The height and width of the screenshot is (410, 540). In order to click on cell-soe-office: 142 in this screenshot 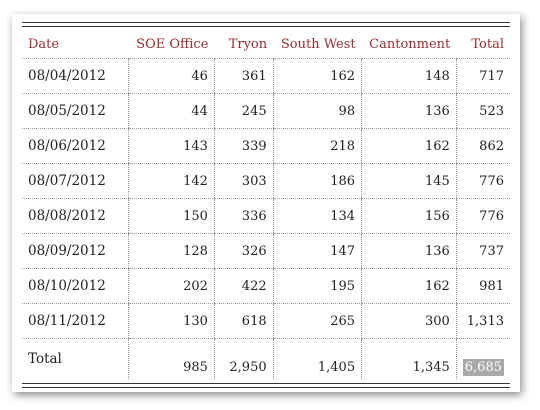, I will do `click(171, 181)`.